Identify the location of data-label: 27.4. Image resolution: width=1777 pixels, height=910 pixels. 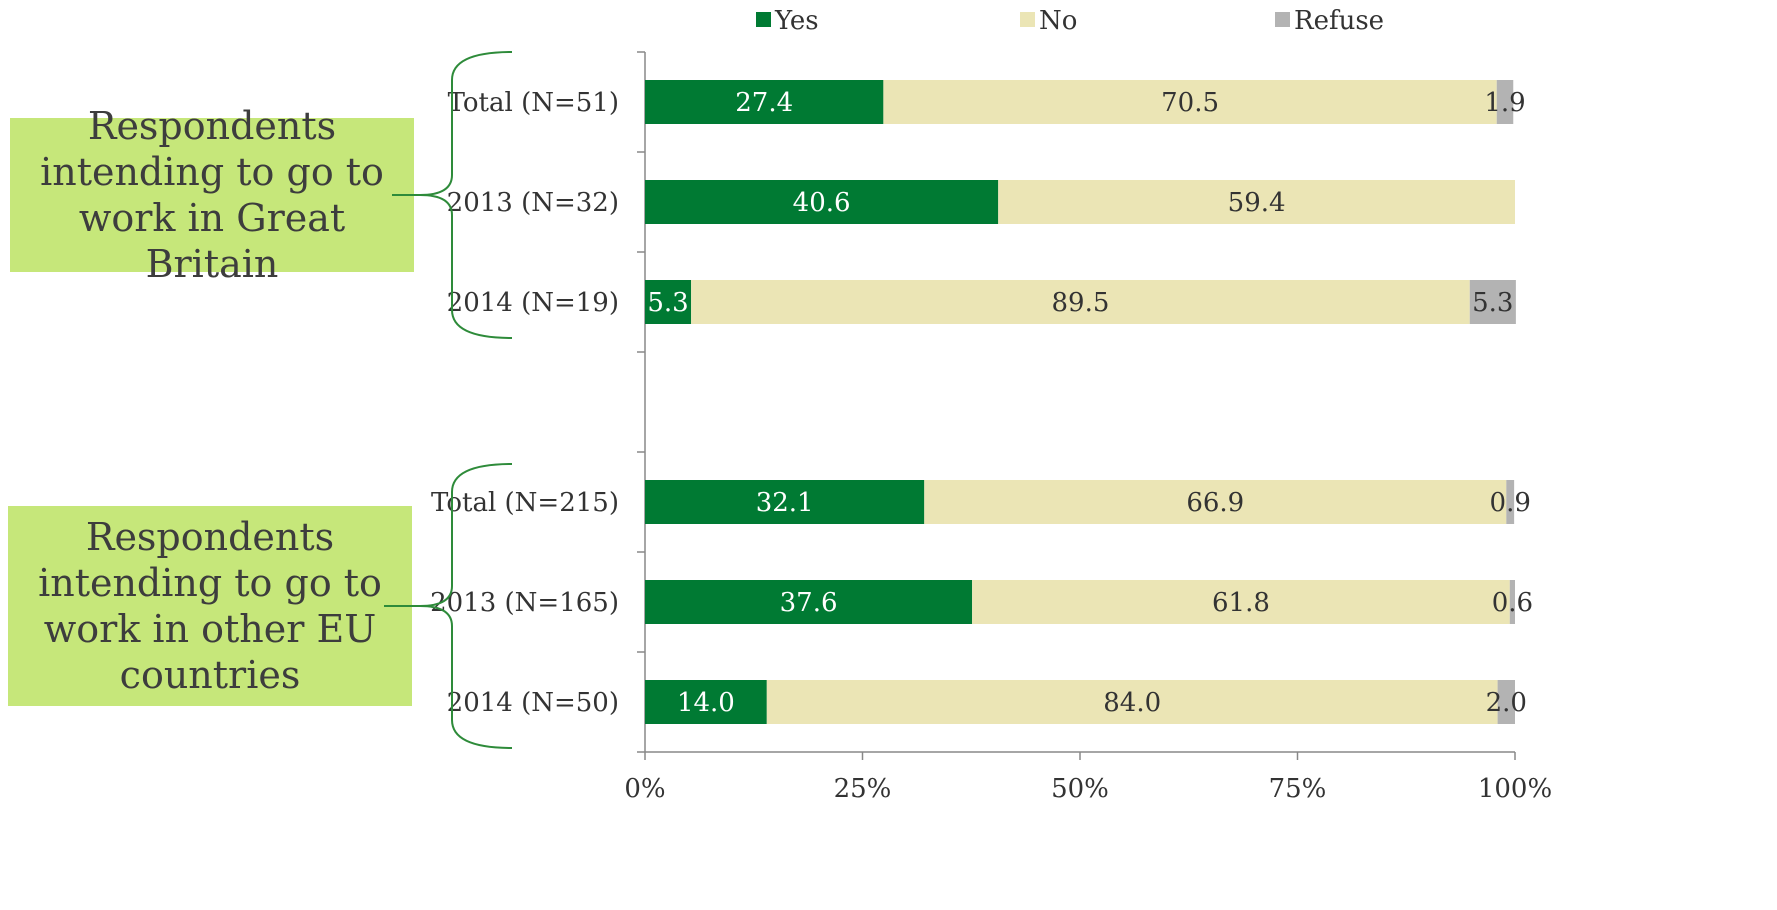
(764, 103).